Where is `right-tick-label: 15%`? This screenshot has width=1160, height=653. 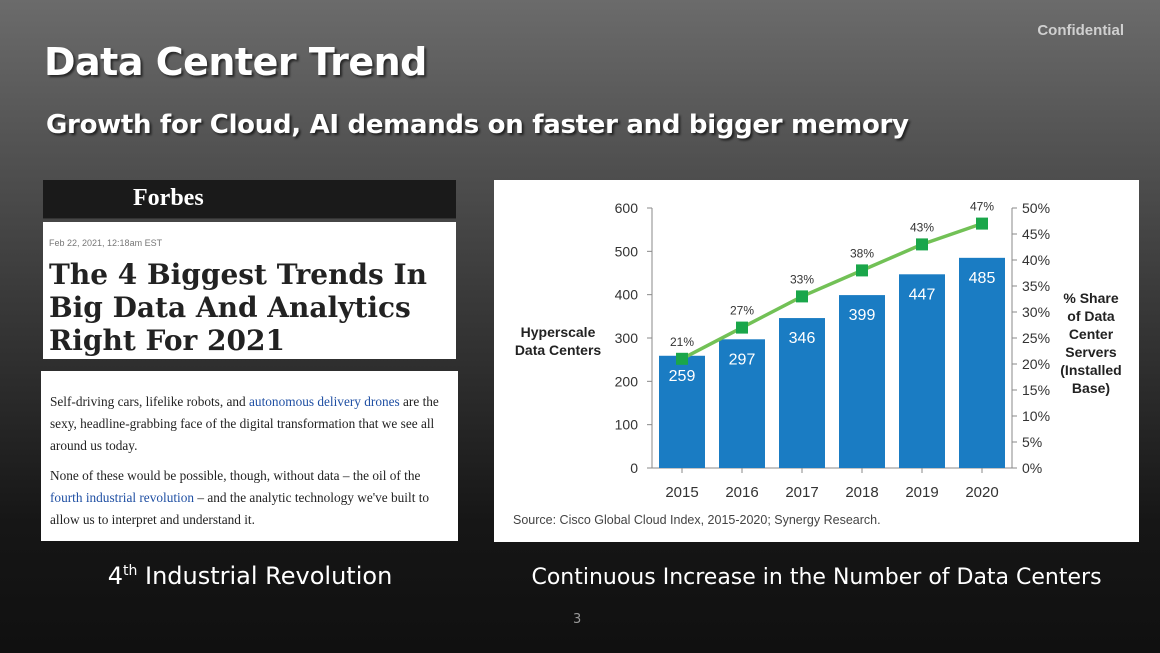 right-tick-label: 15% is located at coordinates (1036, 390).